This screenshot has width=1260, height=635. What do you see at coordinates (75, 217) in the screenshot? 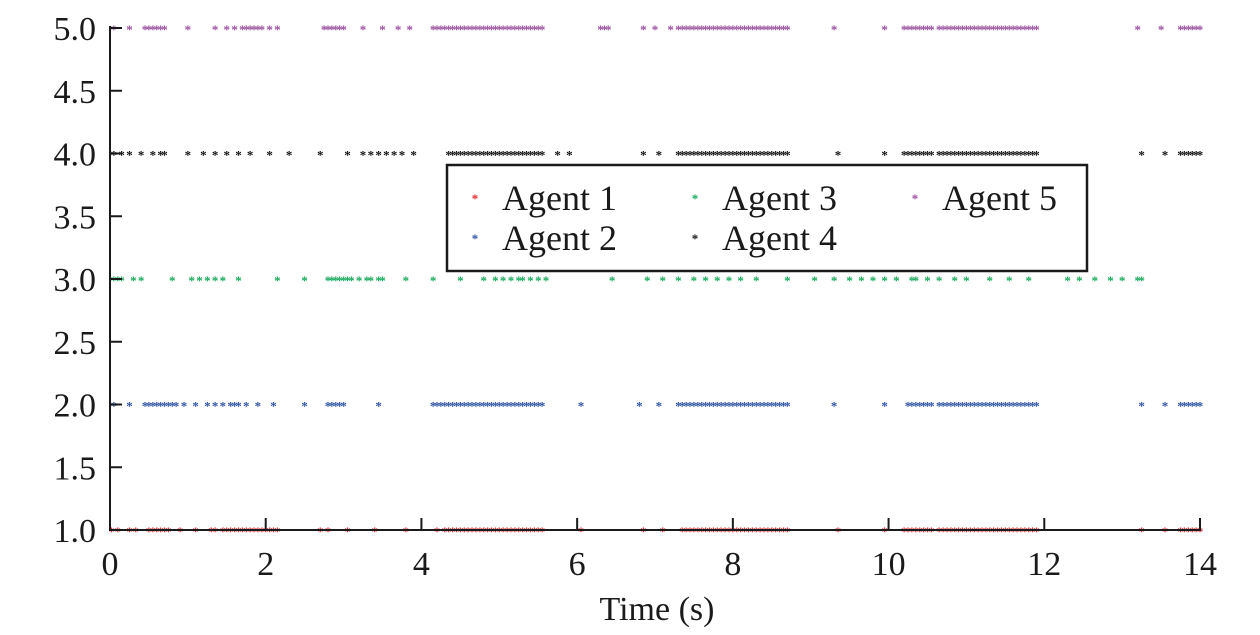
I see `y-tick-label: 3.5` at bounding box center [75, 217].